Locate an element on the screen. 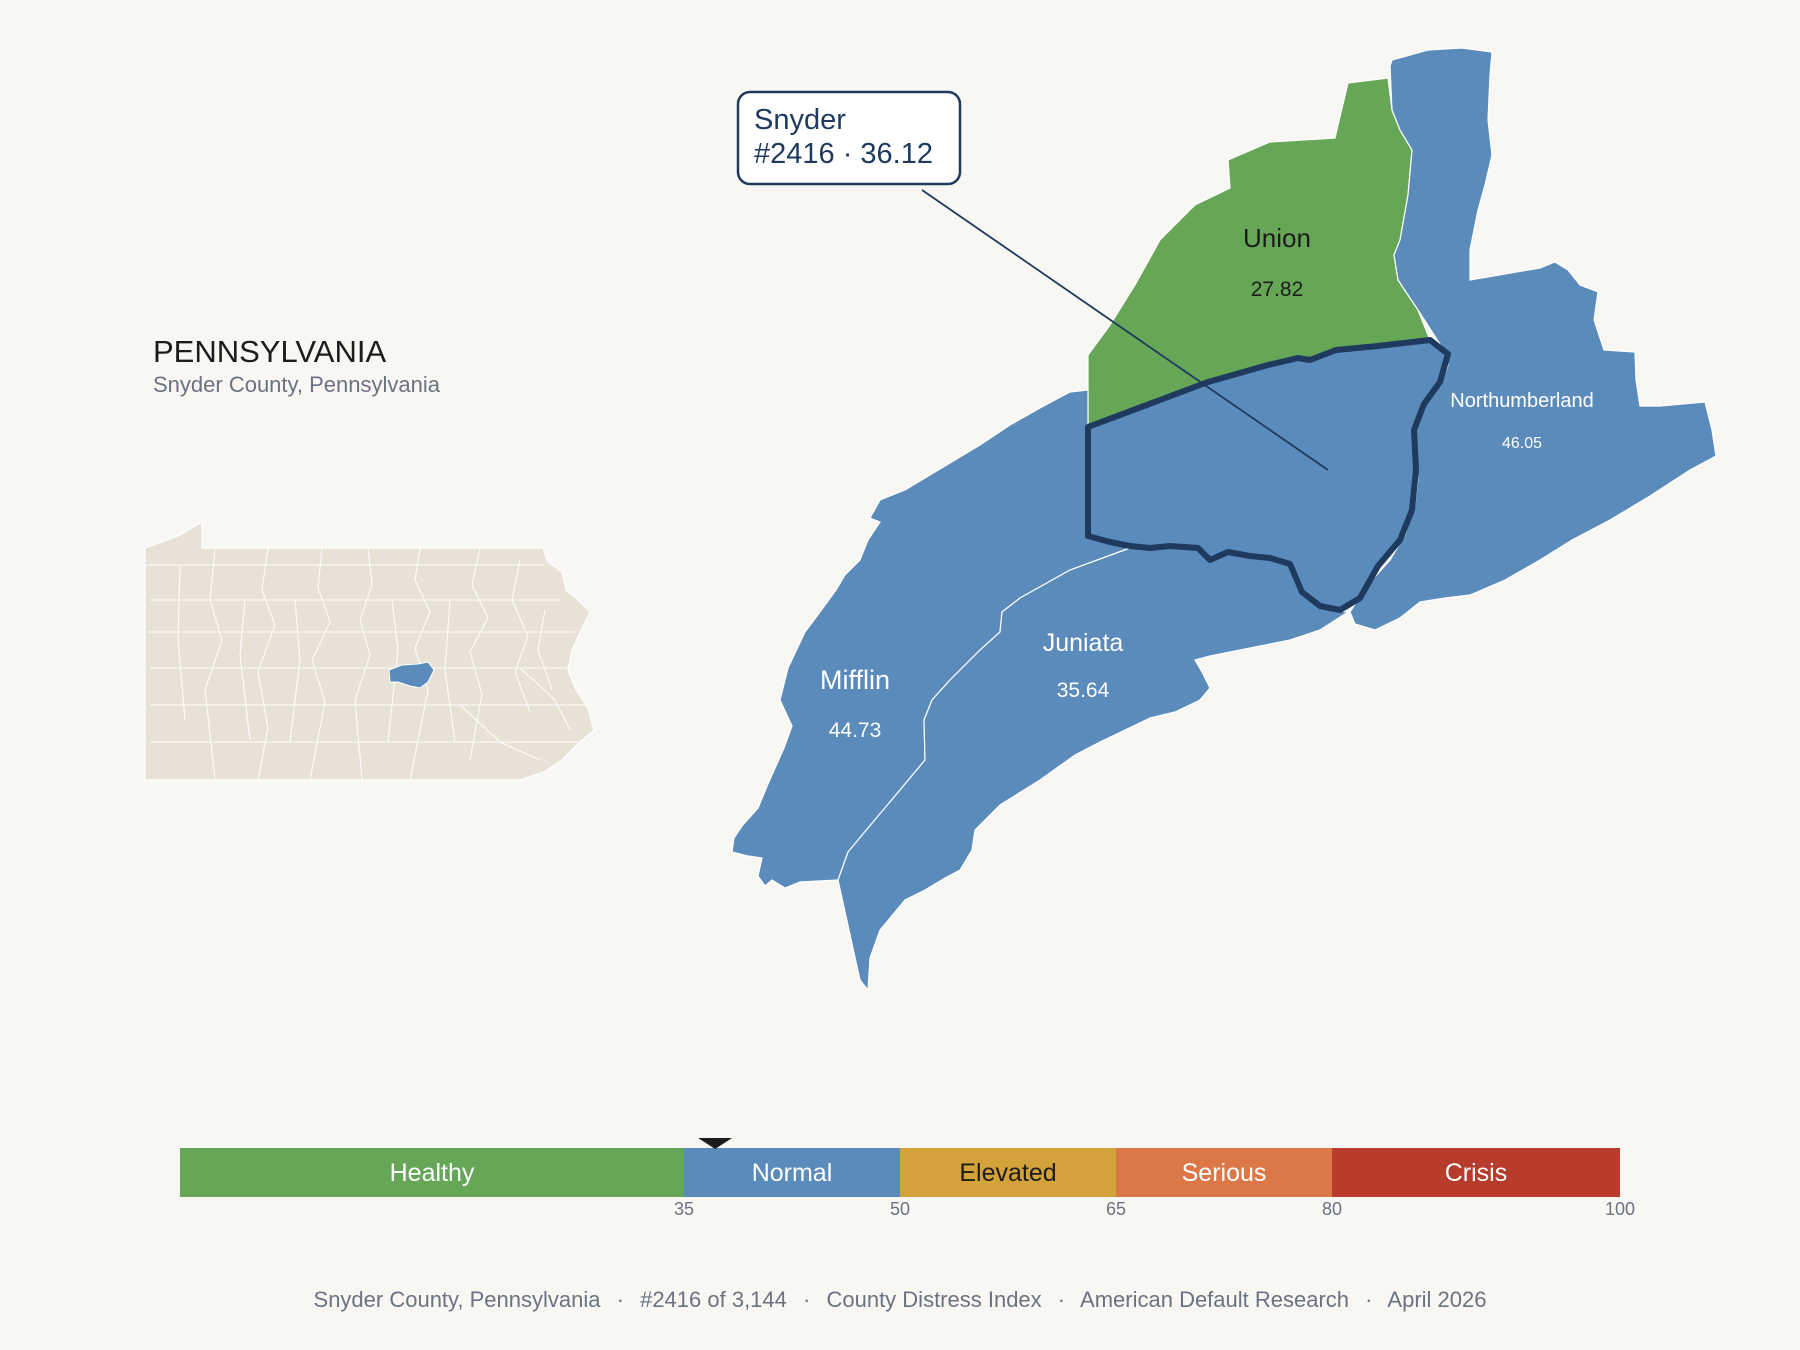 The height and width of the screenshot is (1350, 1800). scale-band-elevated is located at coordinates (1008, 1172).